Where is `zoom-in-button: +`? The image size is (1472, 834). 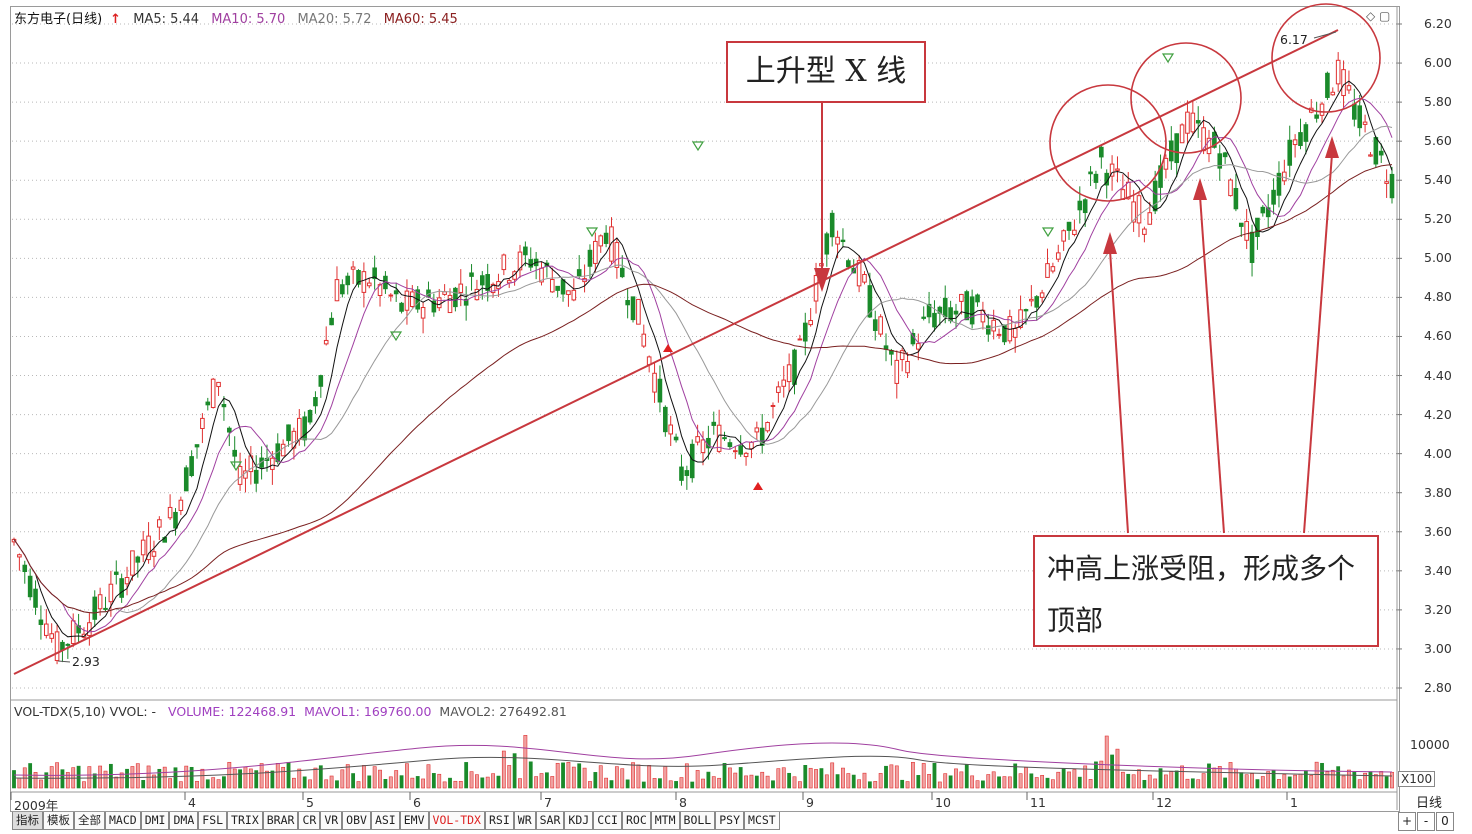 zoom-in-button: + is located at coordinates (1407, 821).